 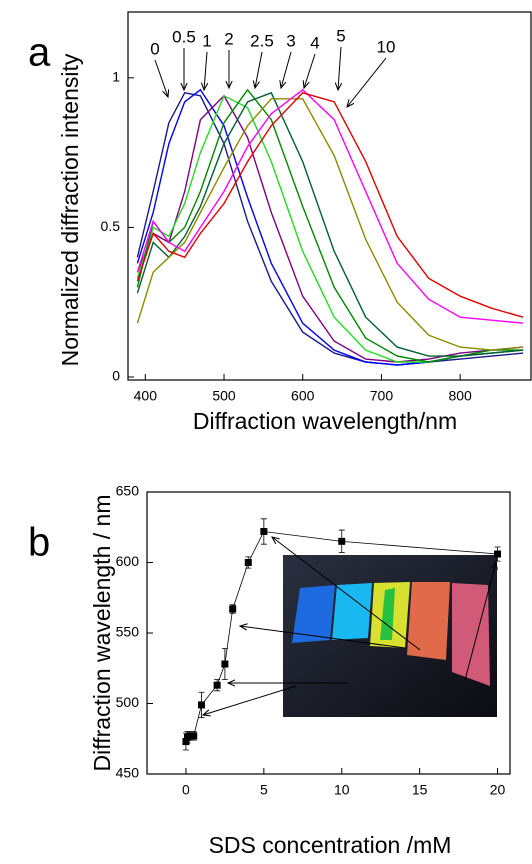 I want to click on y-tick-label: 650, so click(x=128, y=491).